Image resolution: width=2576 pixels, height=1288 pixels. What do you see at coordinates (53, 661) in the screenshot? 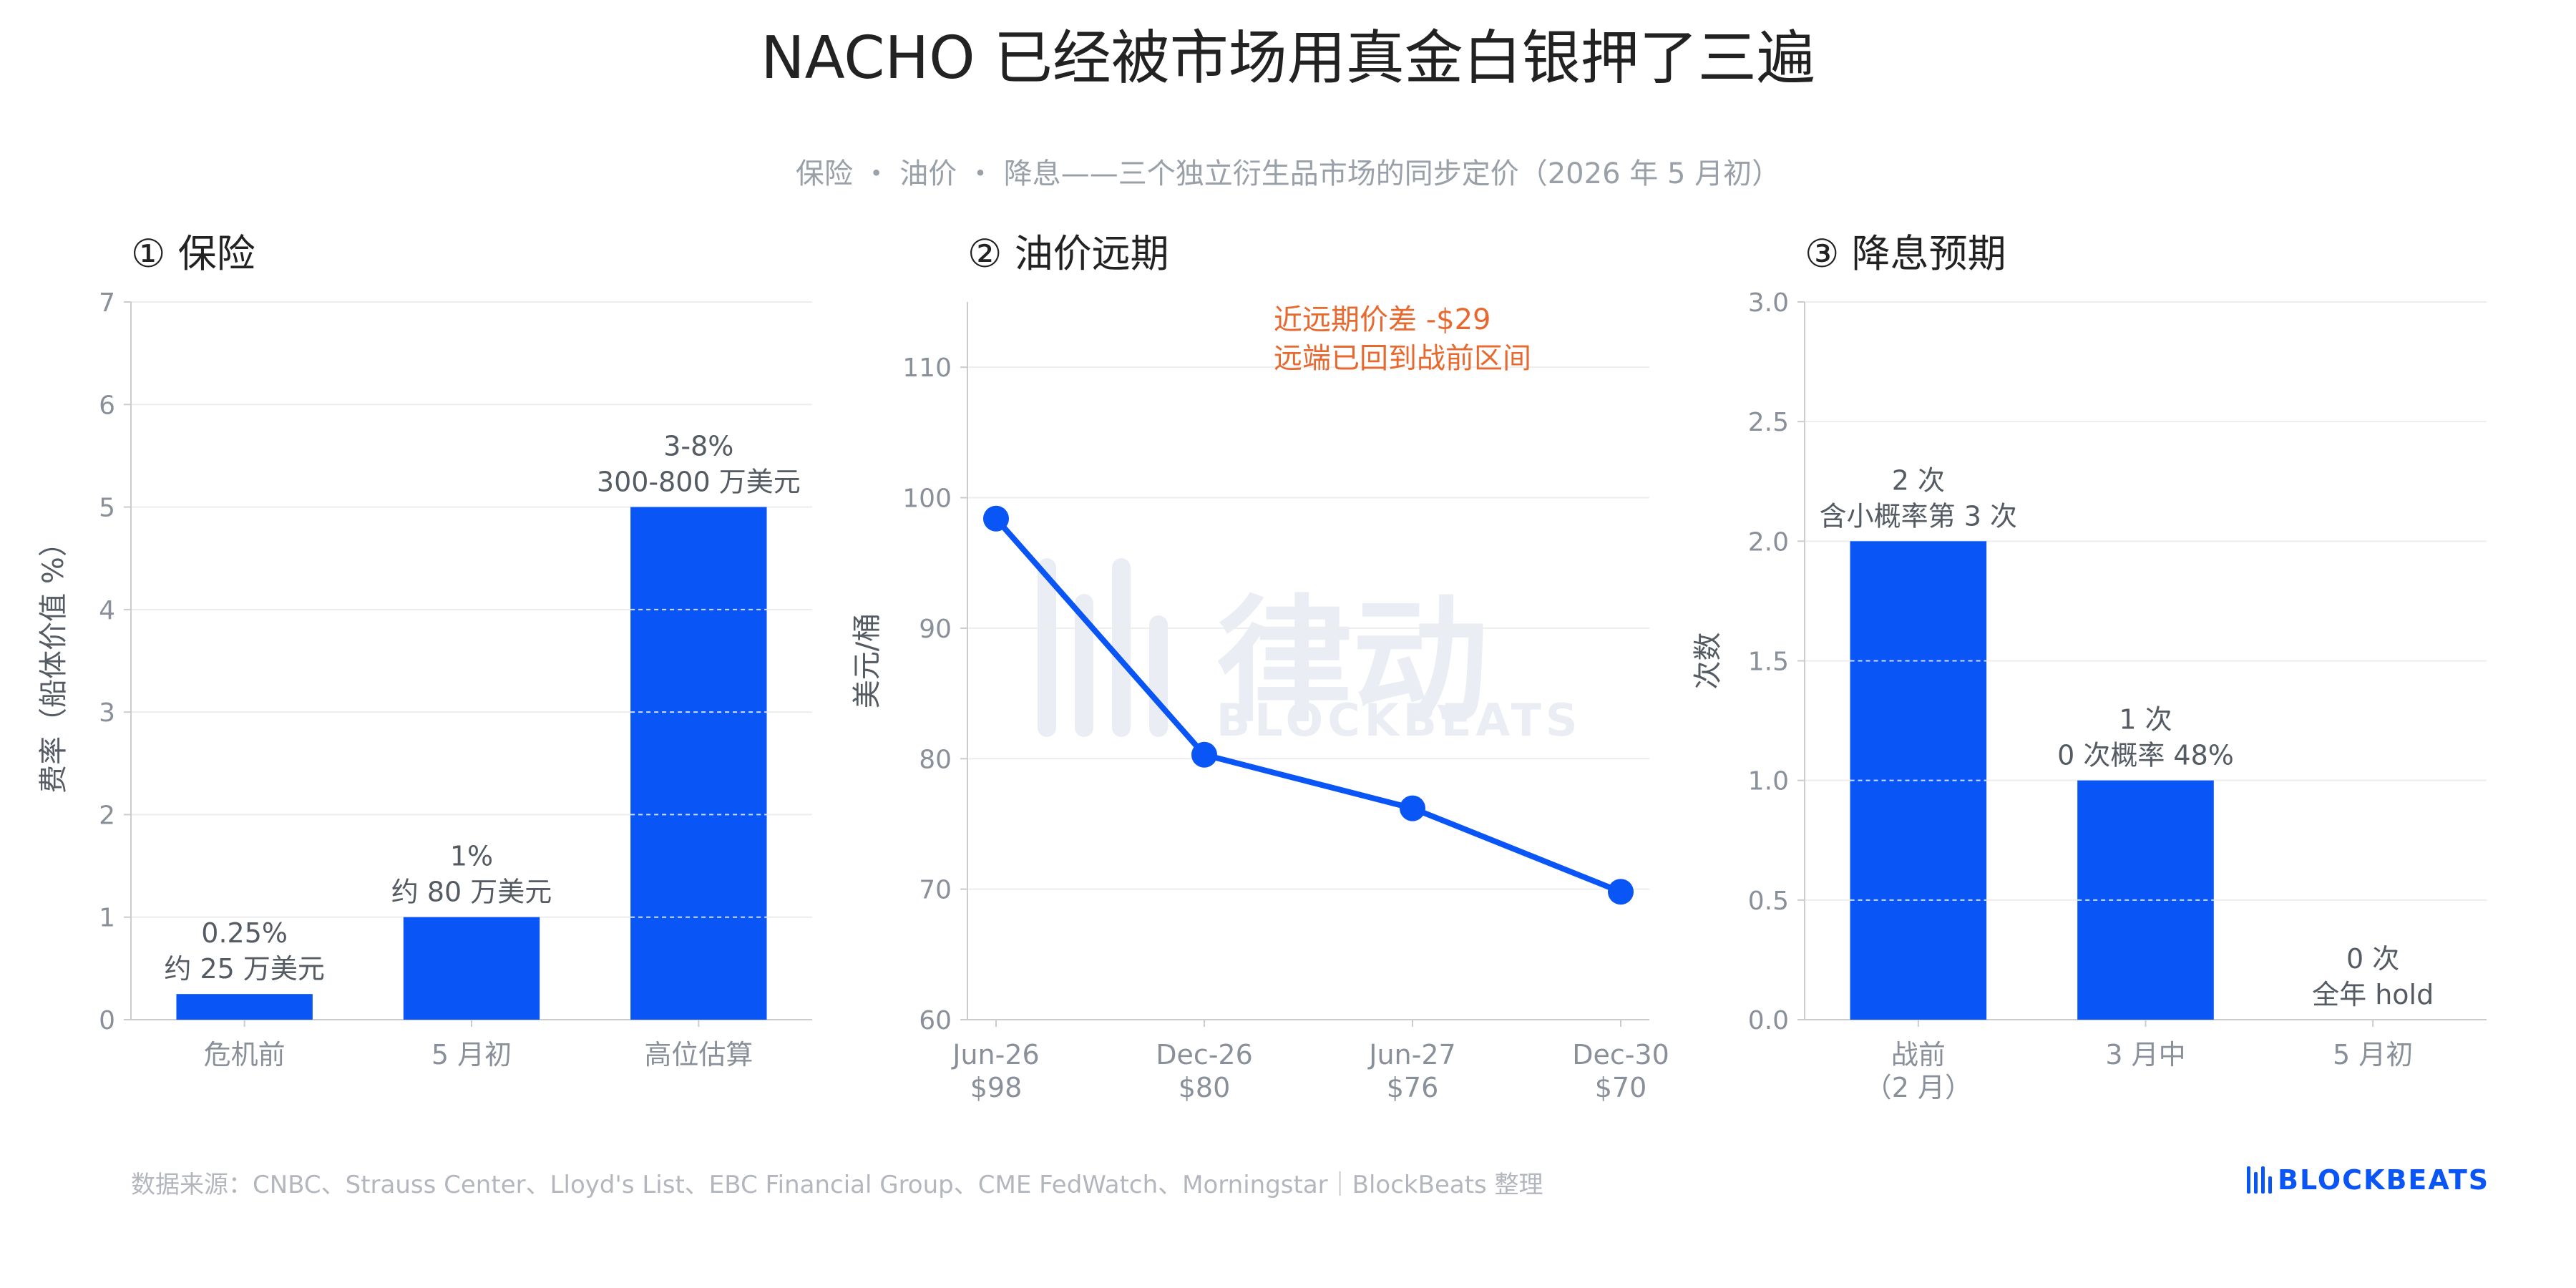
I see `y-axis-label: 费率（船体价值 %）` at bounding box center [53, 661].